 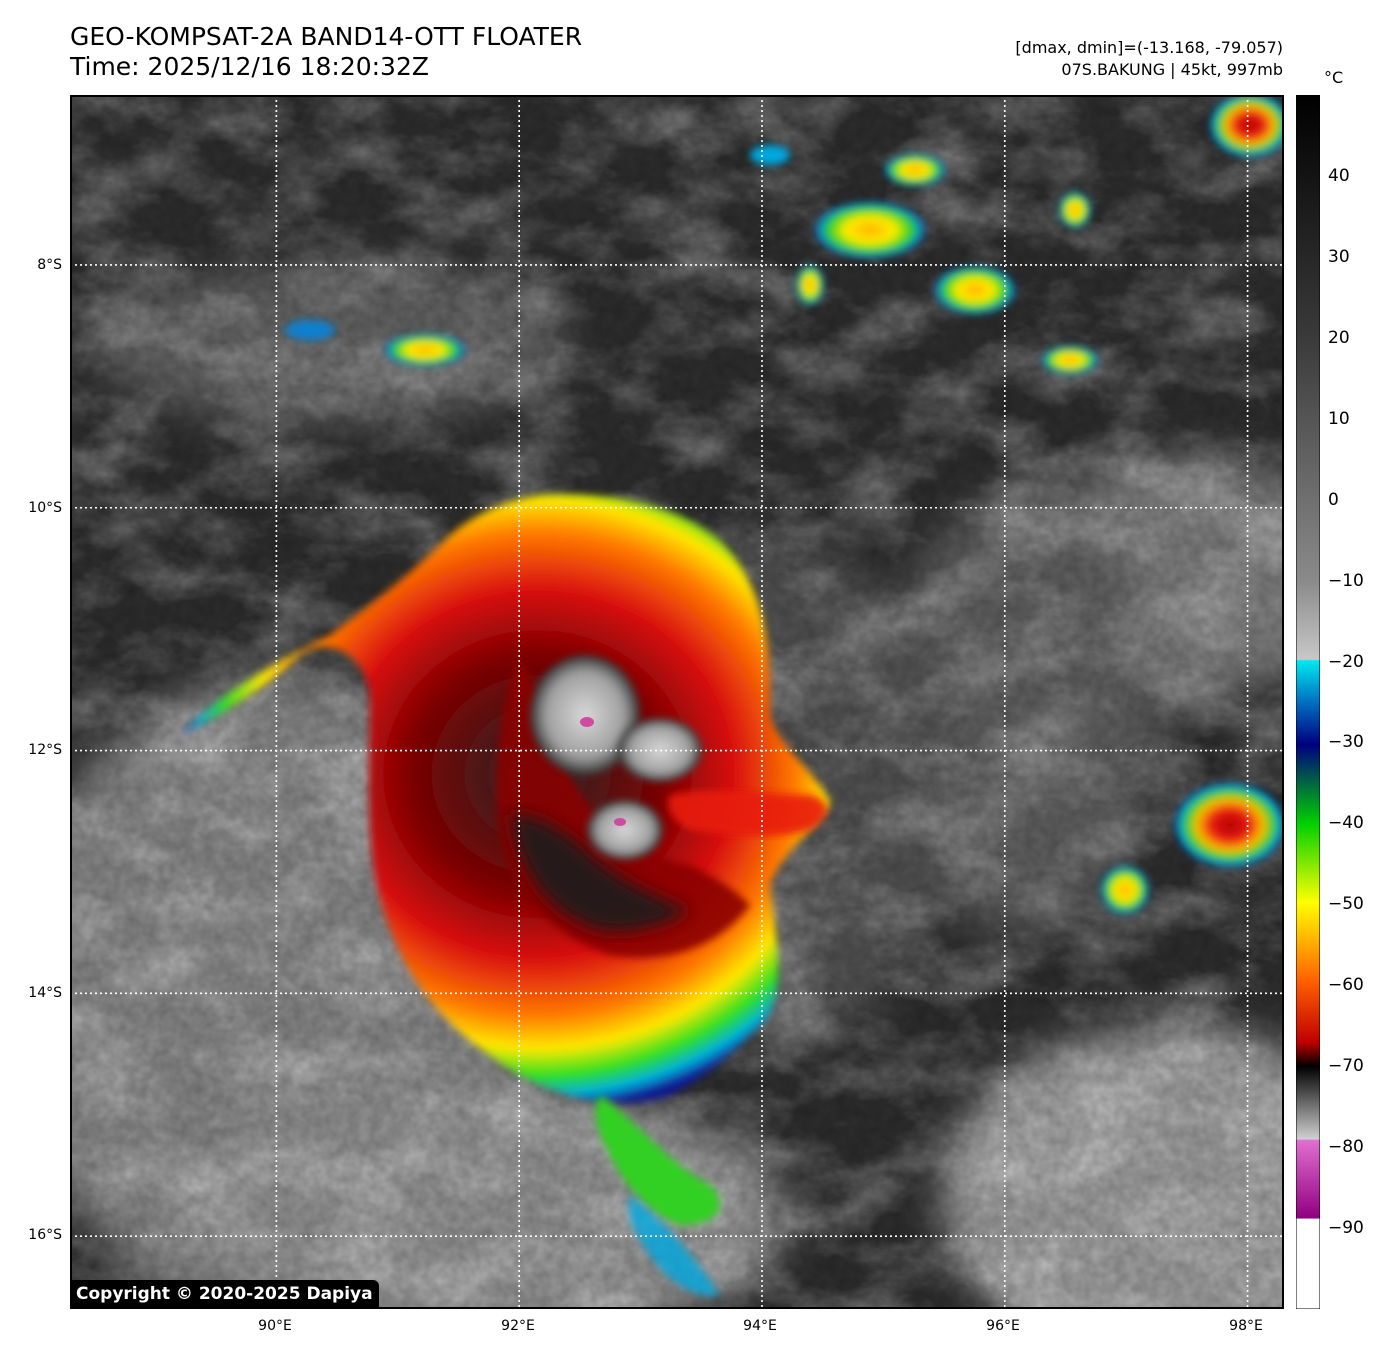 What do you see at coordinates (45, 508) in the screenshot?
I see `lat-label-10s: 10°S` at bounding box center [45, 508].